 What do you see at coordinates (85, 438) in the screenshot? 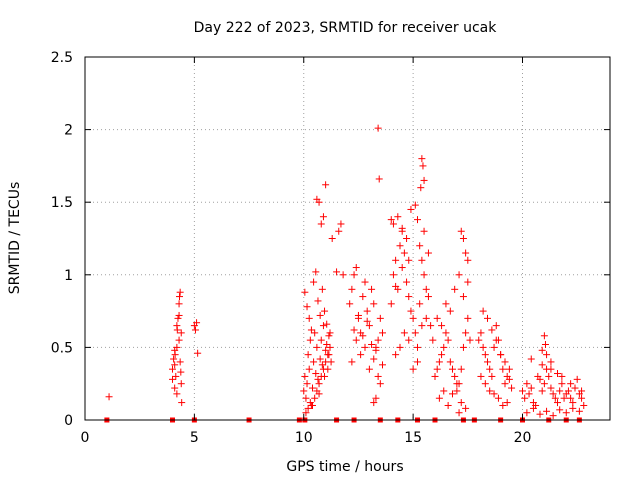
I see `x-tick-label: 0` at bounding box center [85, 438].